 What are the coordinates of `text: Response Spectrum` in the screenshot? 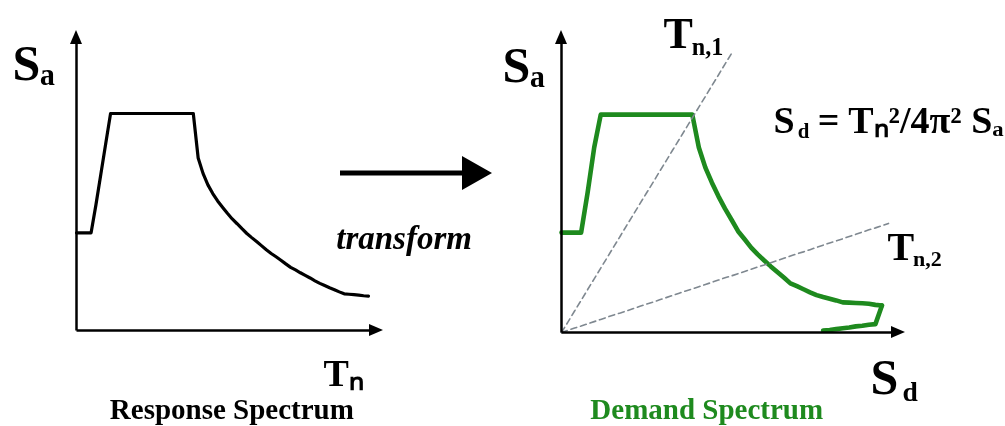 It's located at (231, 408).